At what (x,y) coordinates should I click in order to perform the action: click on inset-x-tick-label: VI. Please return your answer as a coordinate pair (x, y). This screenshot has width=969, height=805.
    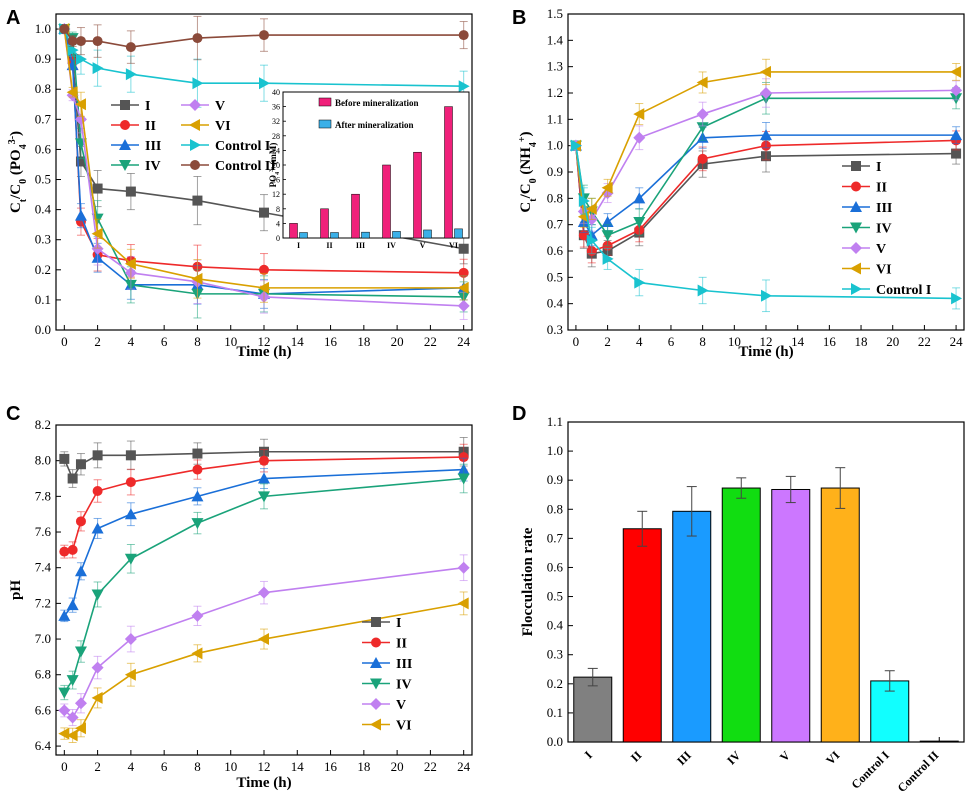
    Looking at the image, I should click on (453, 245).